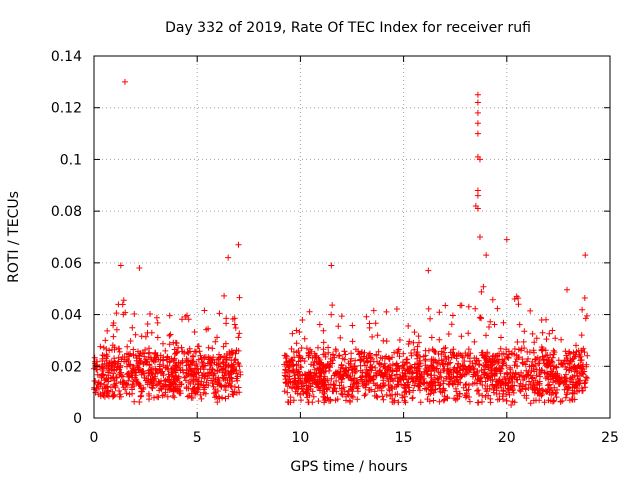  What do you see at coordinates (66, 57) in the screenshot?
I see `y-tick-label: 0.14` at bounding box center [66, 57].